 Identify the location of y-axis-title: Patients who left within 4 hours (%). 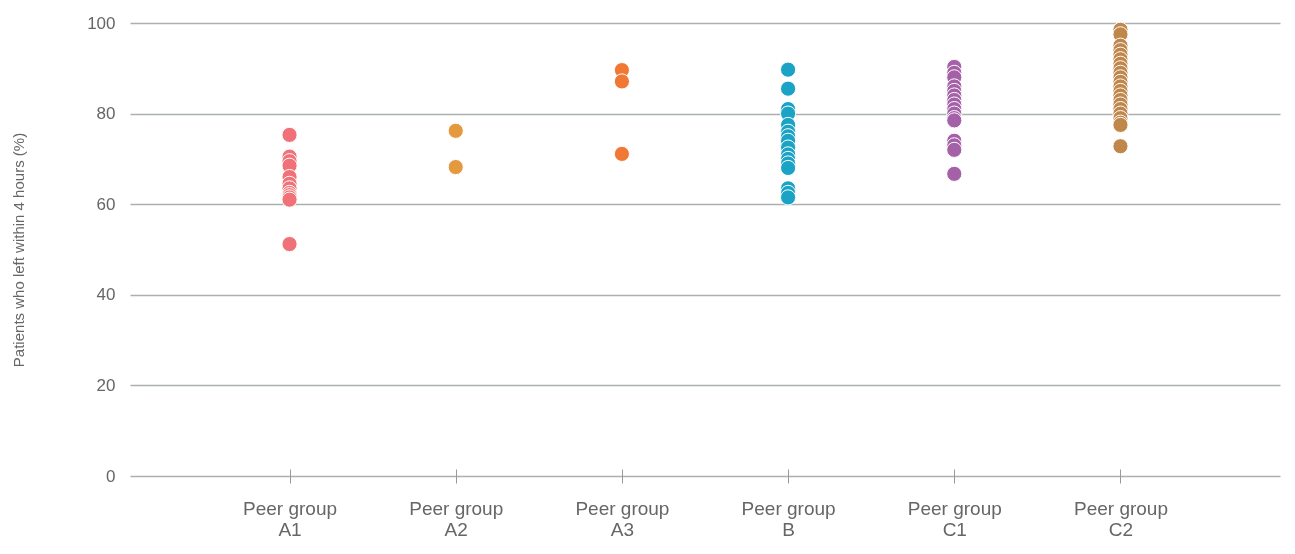
(19, 250).